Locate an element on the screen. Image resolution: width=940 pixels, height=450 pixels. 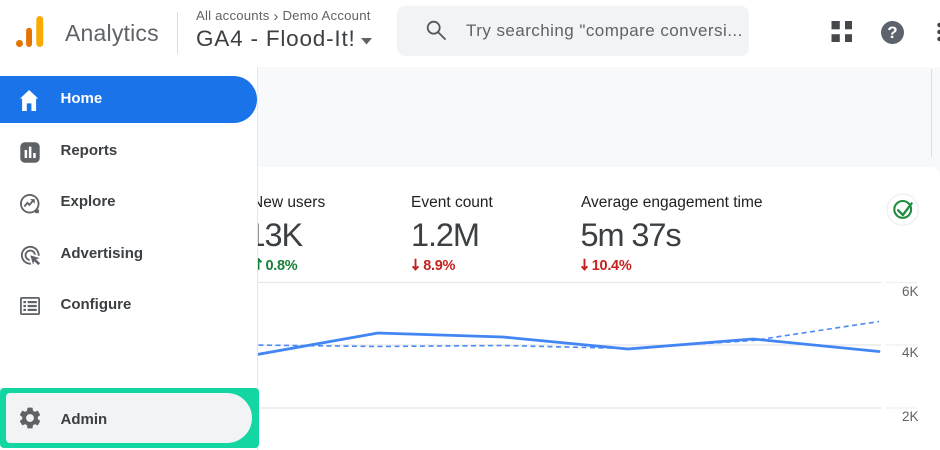
svg-text: 2K is located at coordinates (910, 416).